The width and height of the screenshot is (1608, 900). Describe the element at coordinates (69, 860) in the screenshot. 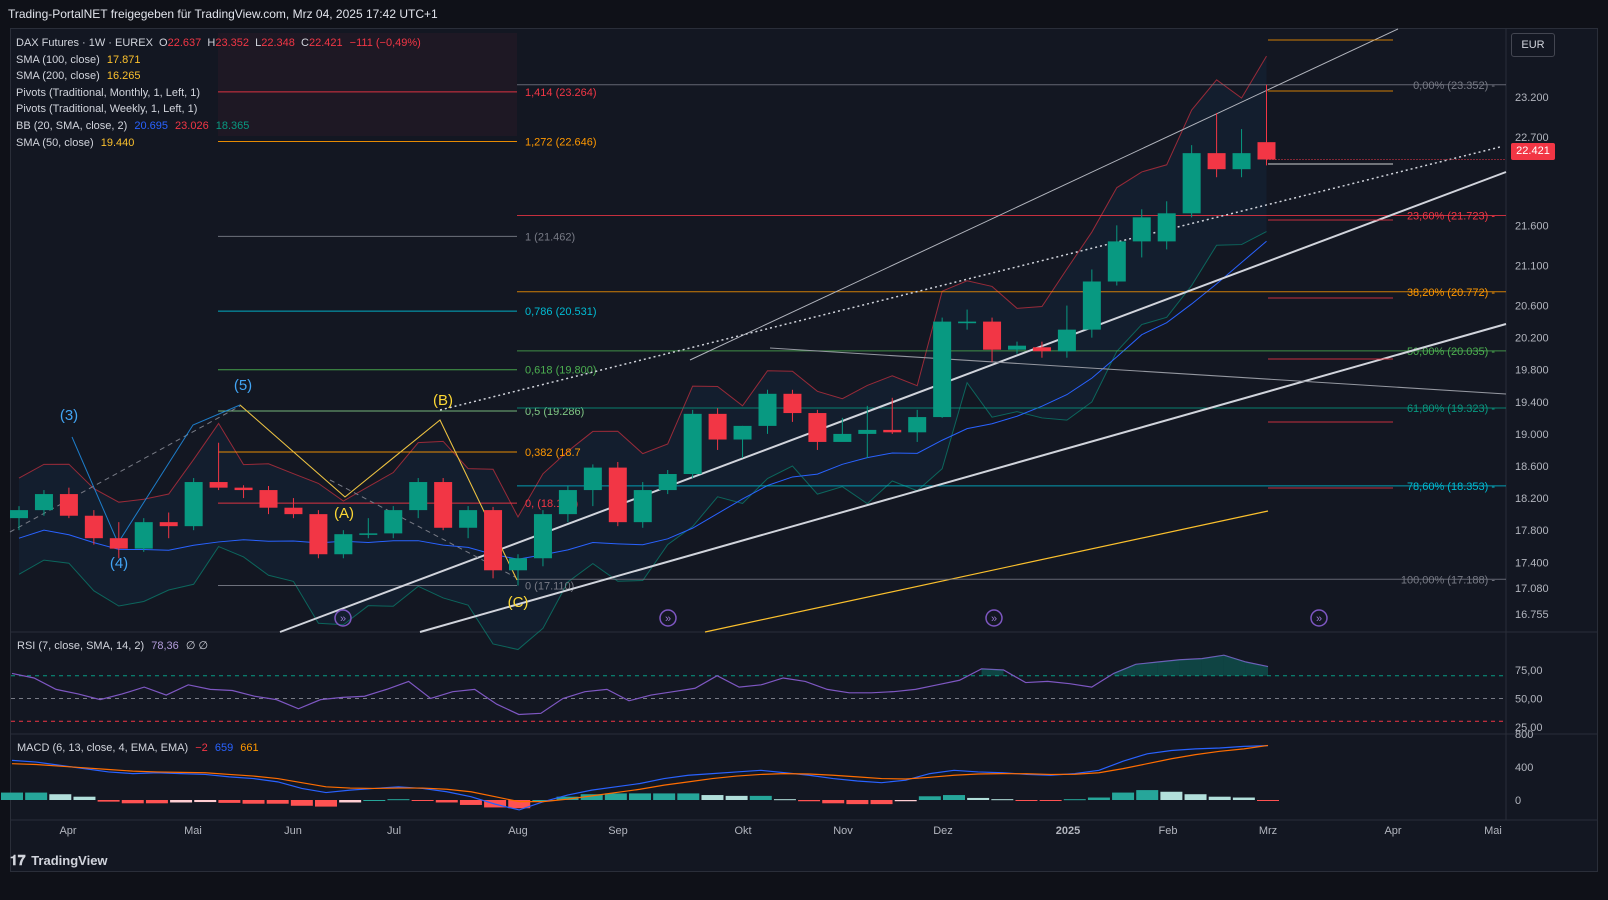

I see `tradingview-brand: TradingView` at that location.